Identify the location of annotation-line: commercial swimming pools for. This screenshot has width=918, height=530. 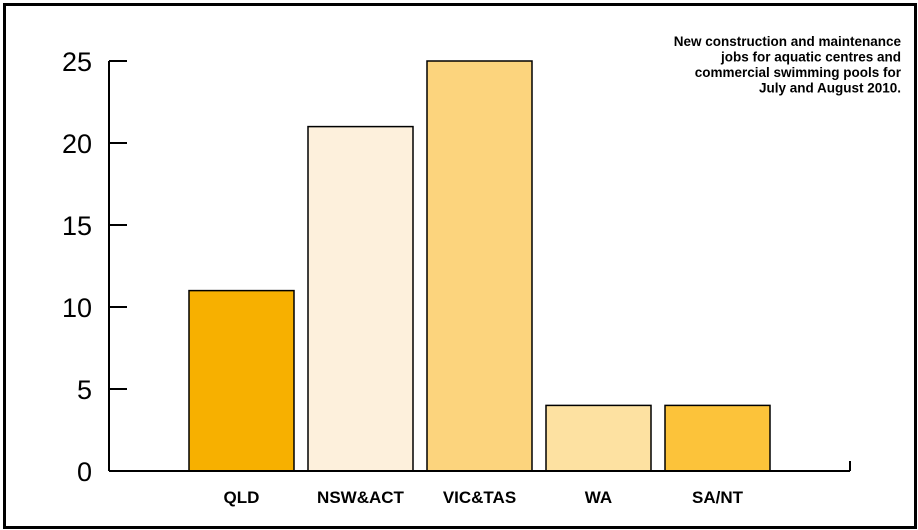
(798, 72).